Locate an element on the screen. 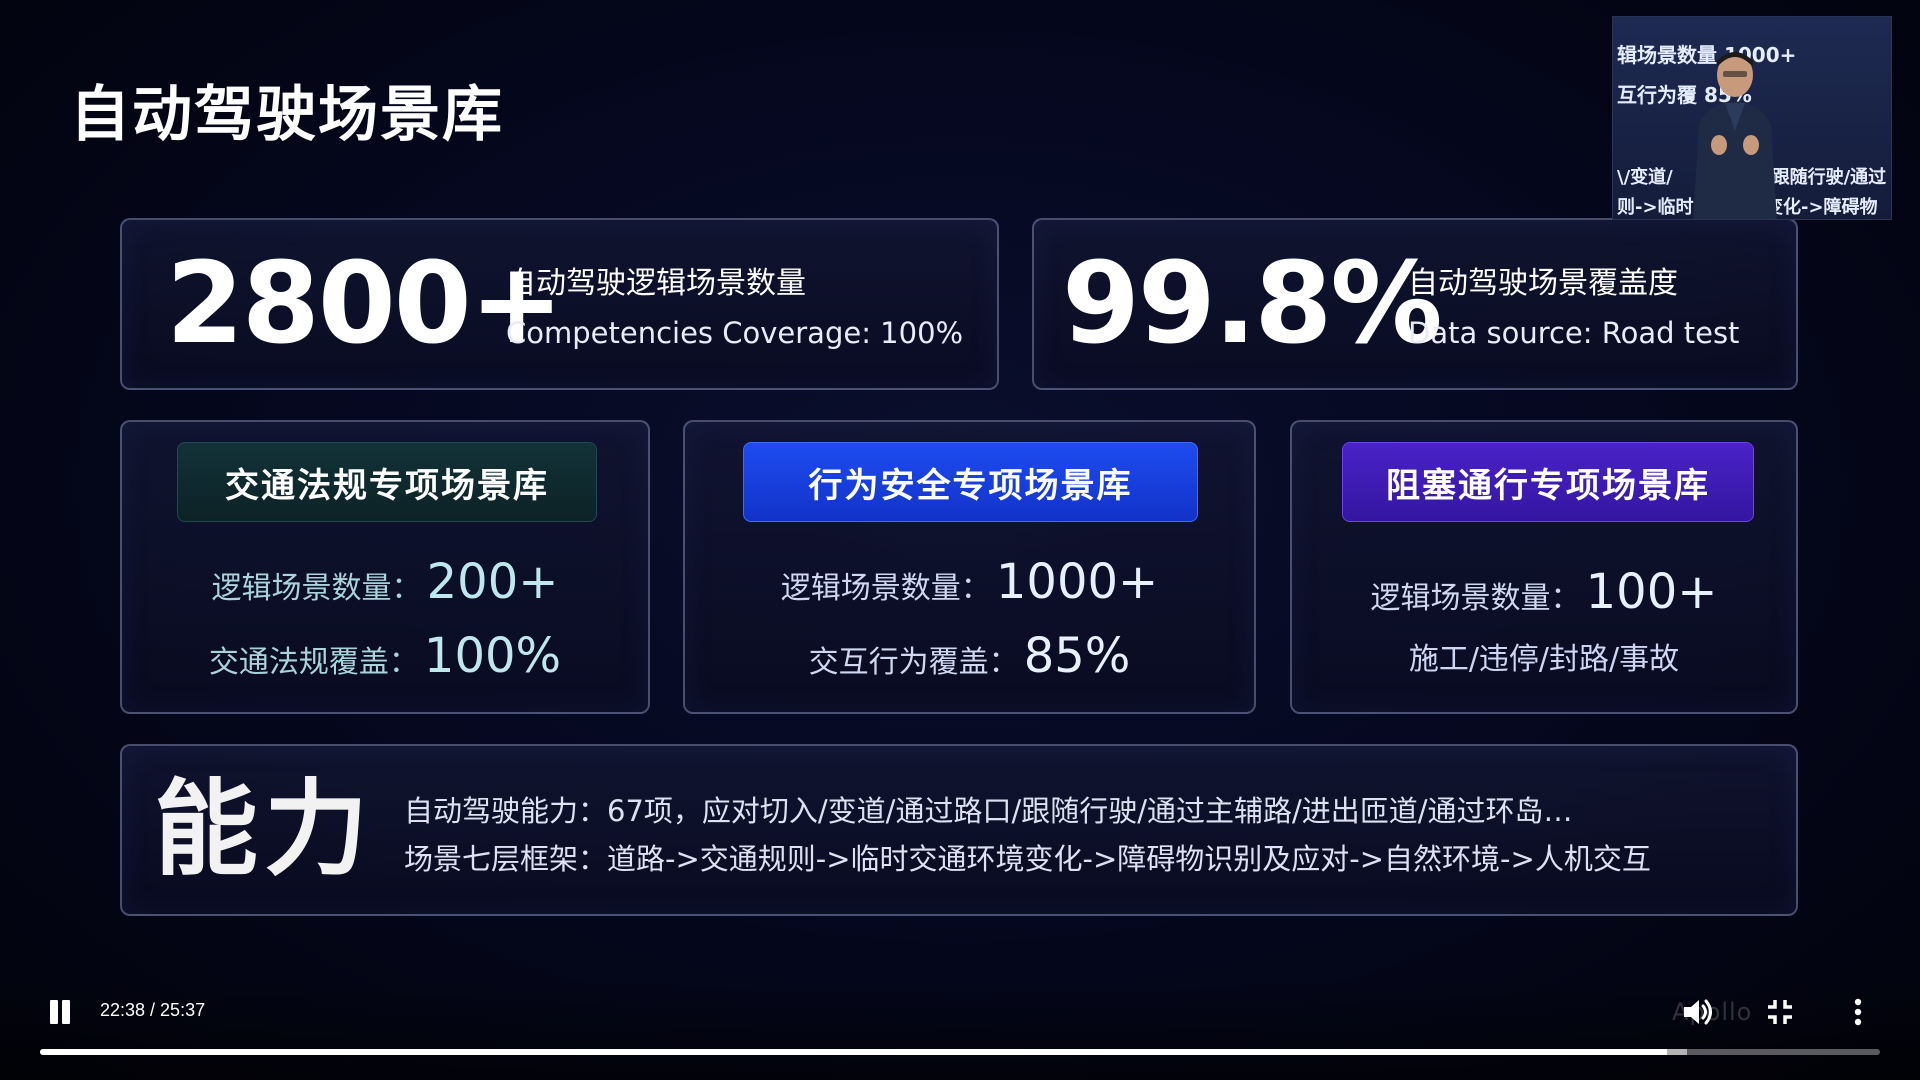 The height and width of the screenshot is (1080, 1920). library-row: 交通法规覆盖： 100% is located at coordinates (385, 656).